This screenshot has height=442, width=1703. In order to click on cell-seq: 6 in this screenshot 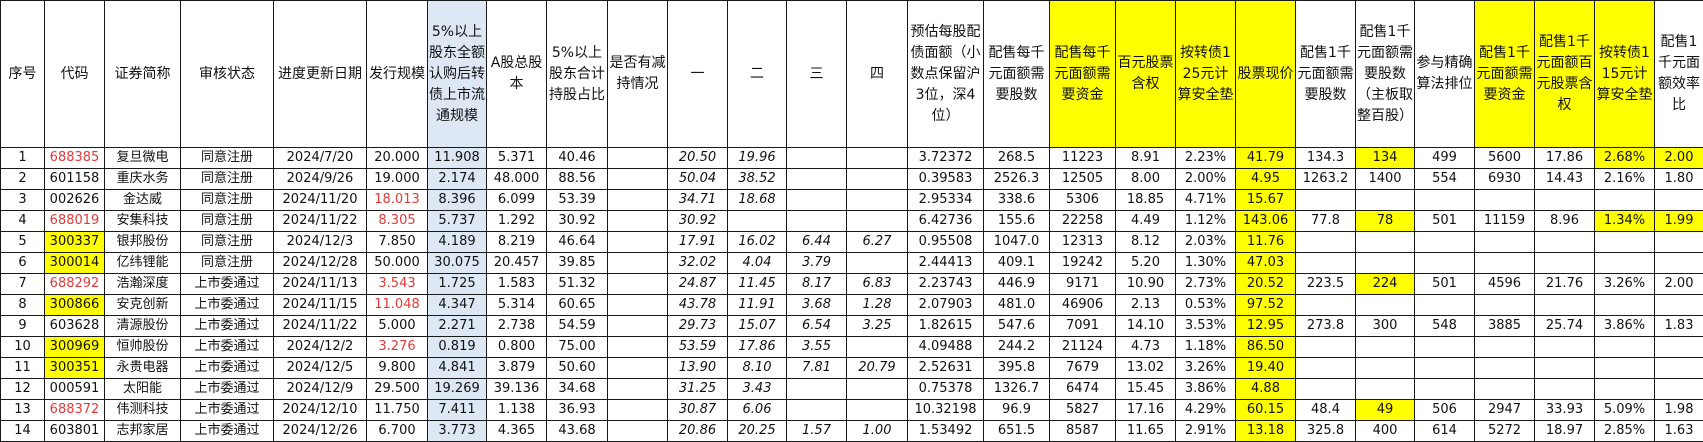, I will do `click(22, 263)`.